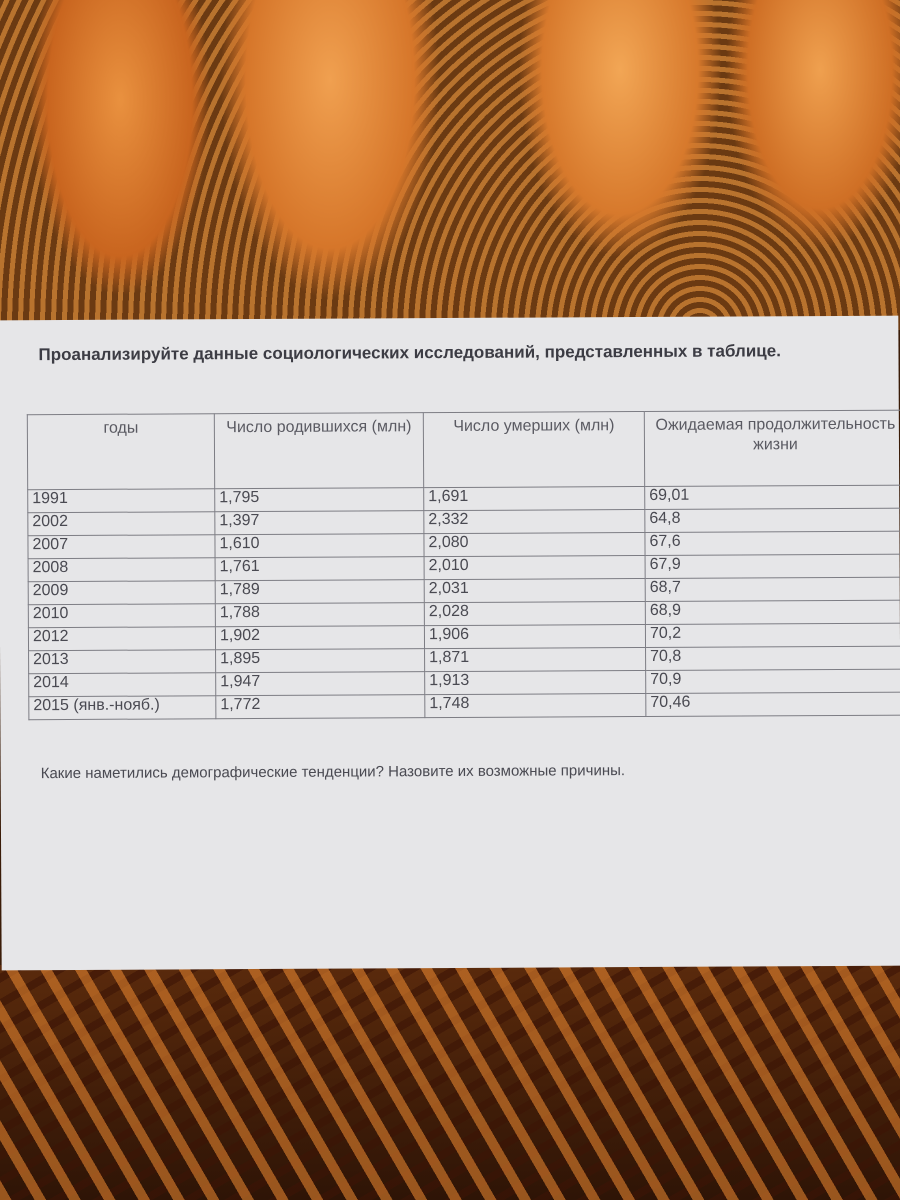  Describe the element at coordinates (535, 636) in the screenshot. I see `cell-deaths: 1,906` at that location.